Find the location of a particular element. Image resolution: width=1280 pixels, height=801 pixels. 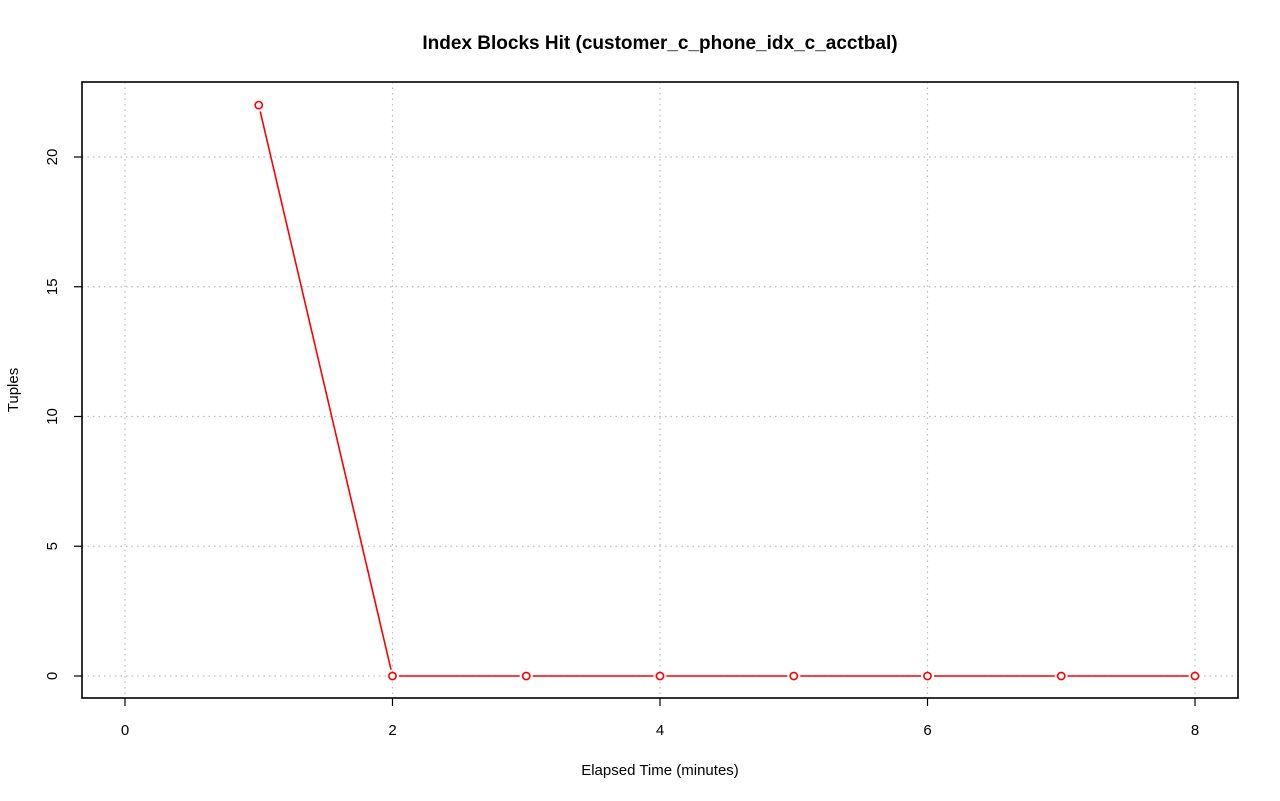

series-line-segment is located at coordinates (325, 390).